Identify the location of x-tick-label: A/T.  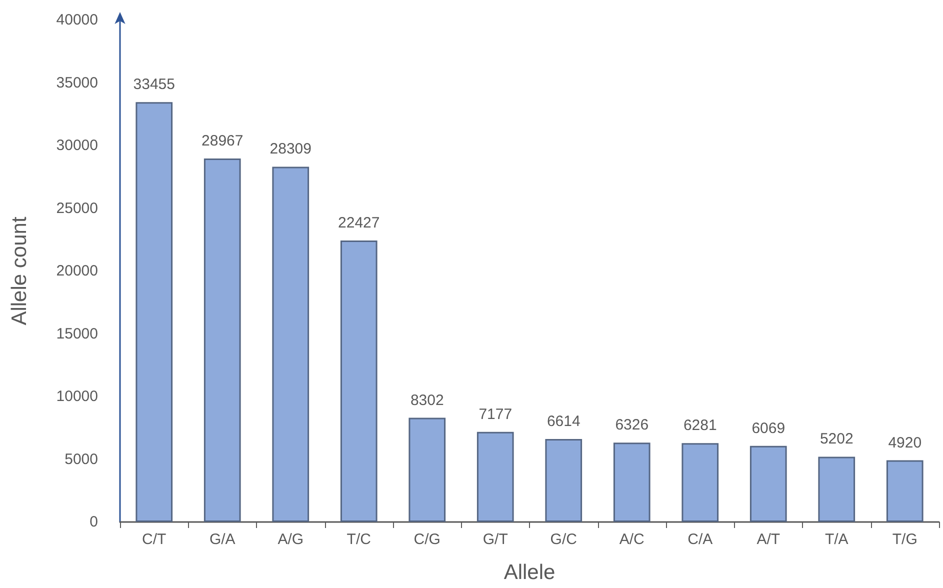
(768, 539).